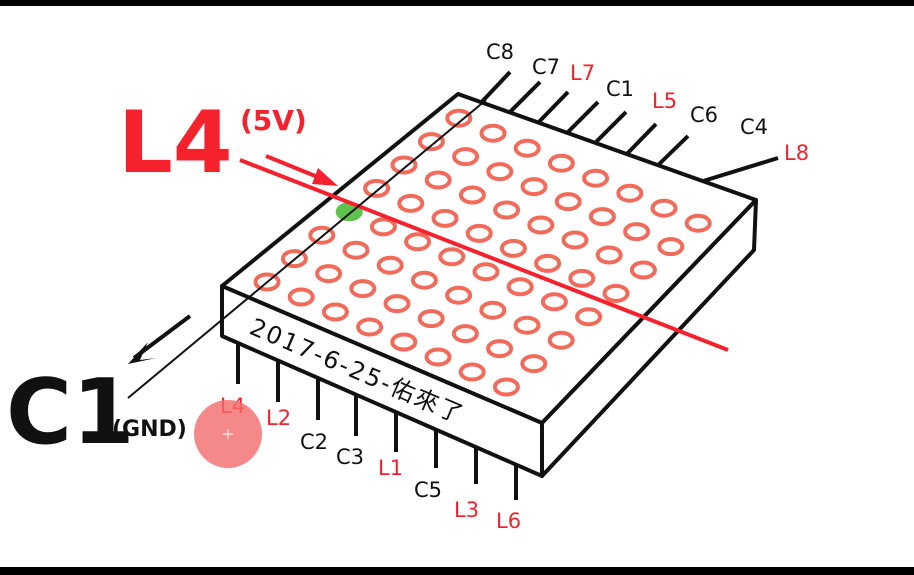  Describe the element at coordinates (704, 115) in the screenshot. I see `top-pin-label: C6` at that location.